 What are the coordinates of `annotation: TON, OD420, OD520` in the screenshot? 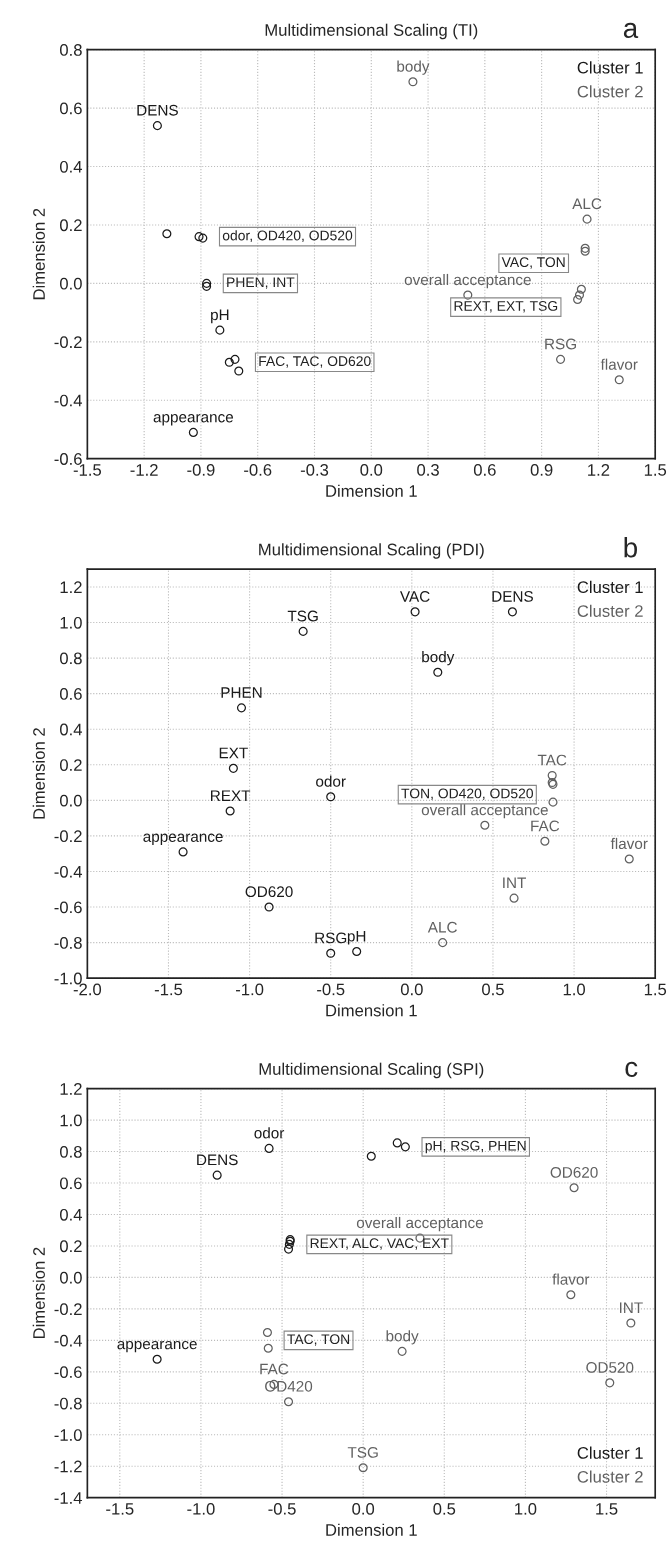 It's located at (467, 794).